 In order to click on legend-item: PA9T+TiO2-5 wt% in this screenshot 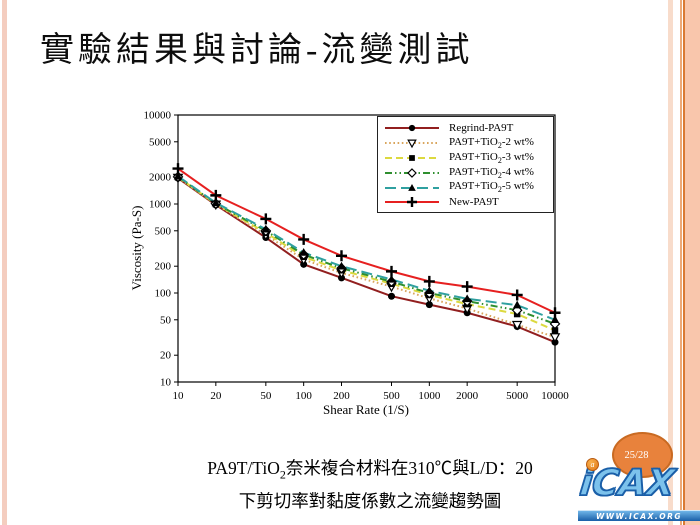, I will do `click(468, 187)`.